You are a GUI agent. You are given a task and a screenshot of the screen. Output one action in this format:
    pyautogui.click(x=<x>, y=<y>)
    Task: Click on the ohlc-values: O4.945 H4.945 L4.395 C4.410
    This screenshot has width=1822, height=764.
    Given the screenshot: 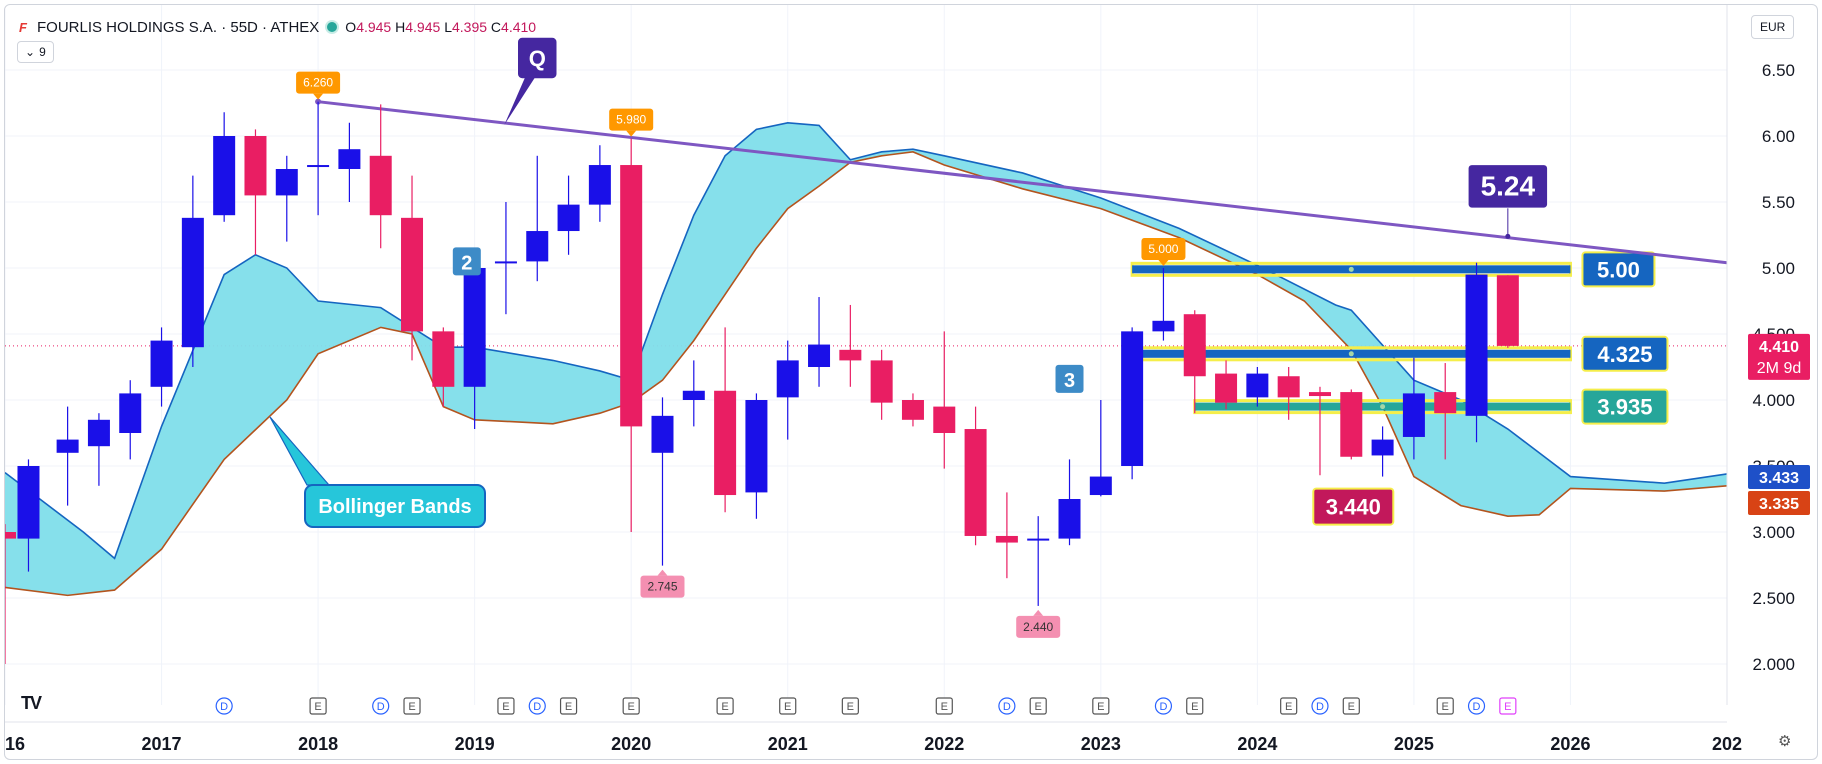 What is the action you would take?
    pyautogui.click(x=440, y=27)
    